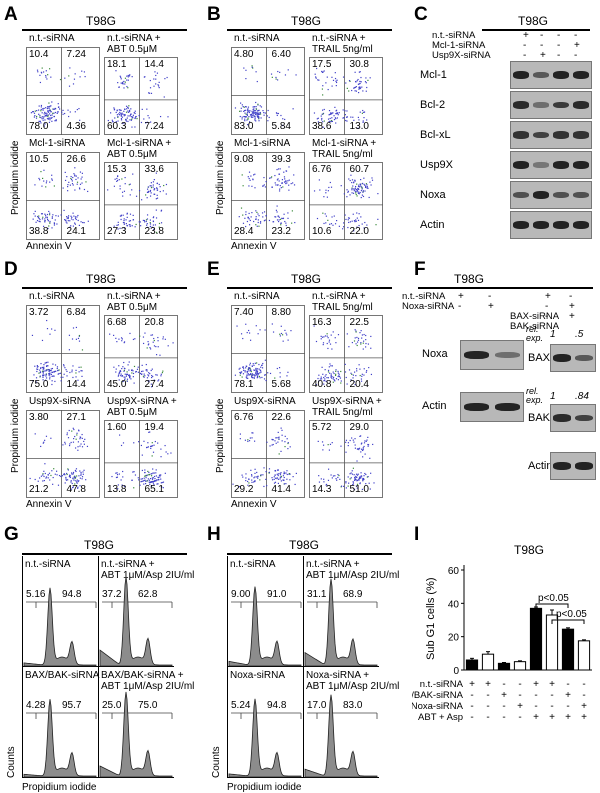 Image resolution: width=600 pixels, height=793 pixels. Describe the element at coordinates (309, 30) in the screenshot. I see `panel-b-title-rule` at that location.